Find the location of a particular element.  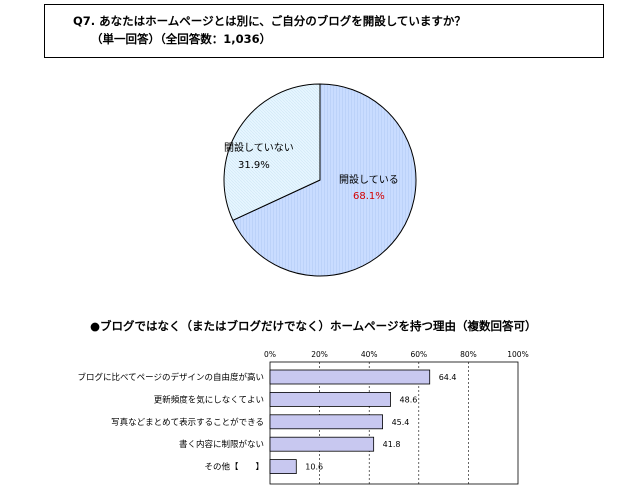

category-label: 書く内容に制限がない is located at coordinates (221, 444).